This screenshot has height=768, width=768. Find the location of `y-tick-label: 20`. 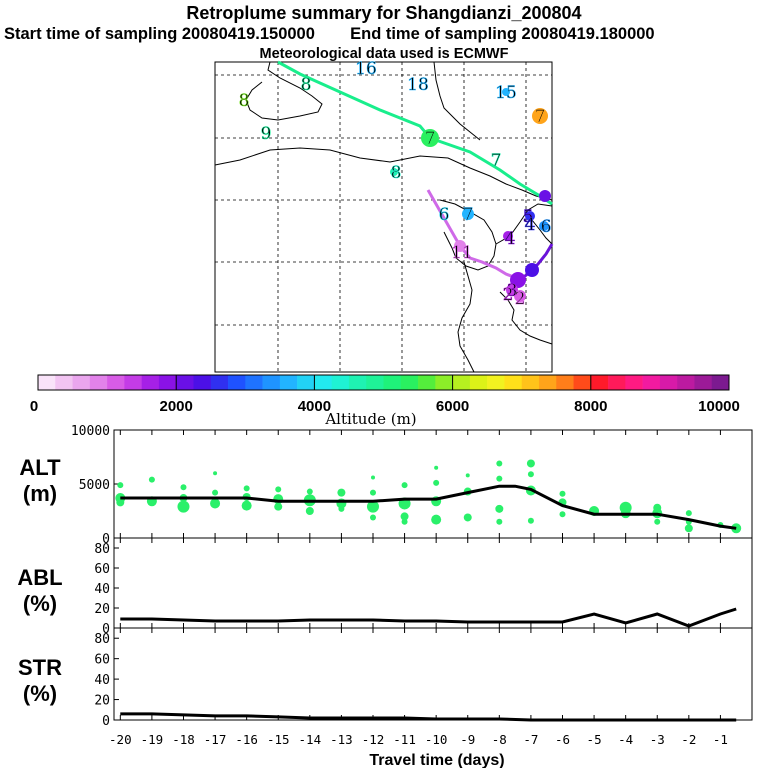

y-tick-label: 20 is located at coordinates (102, 701).